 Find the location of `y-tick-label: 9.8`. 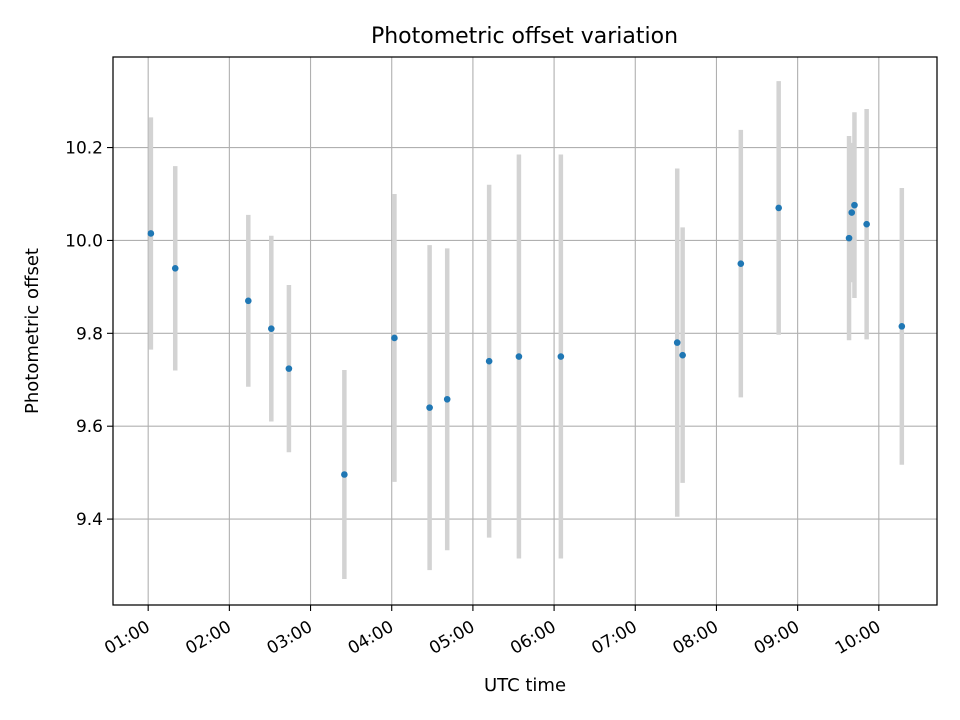

y-tick-label: 9.8 is located at coordinates (89, 334).